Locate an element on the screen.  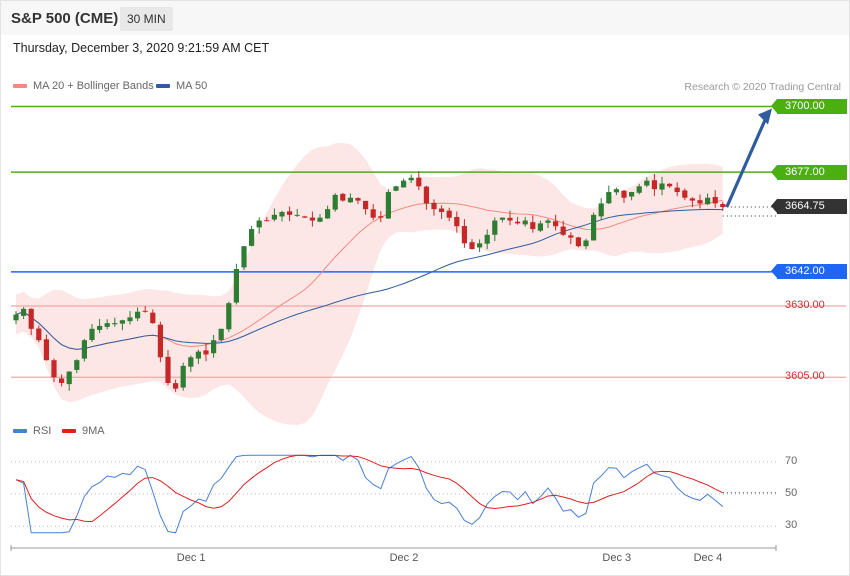
rsi-swatch is located at coordinates (20, 431).